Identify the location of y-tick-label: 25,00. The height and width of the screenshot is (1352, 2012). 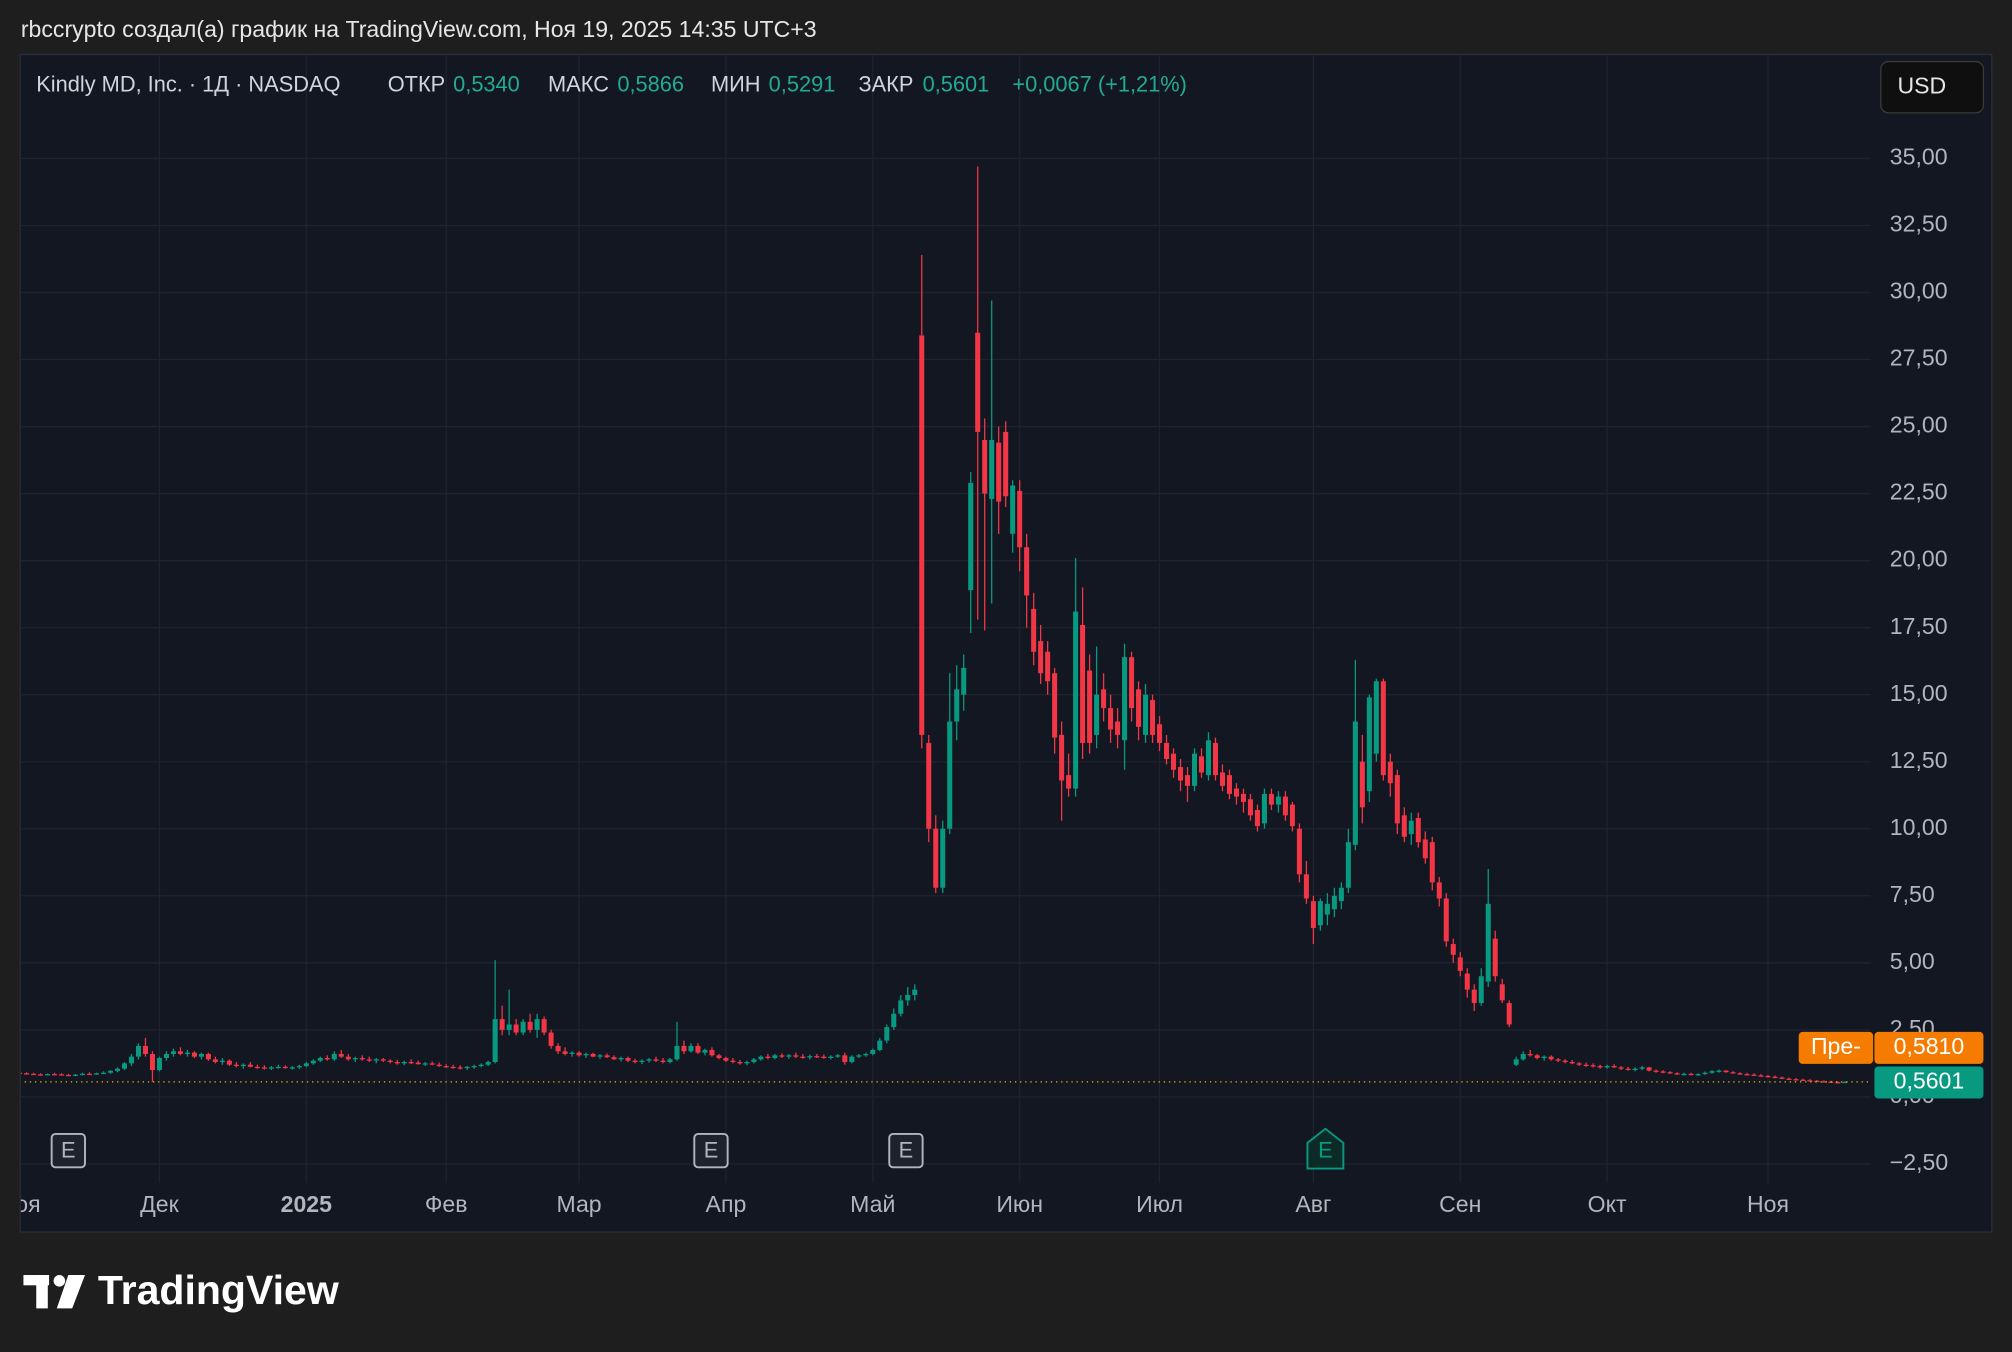
(1919, 425).